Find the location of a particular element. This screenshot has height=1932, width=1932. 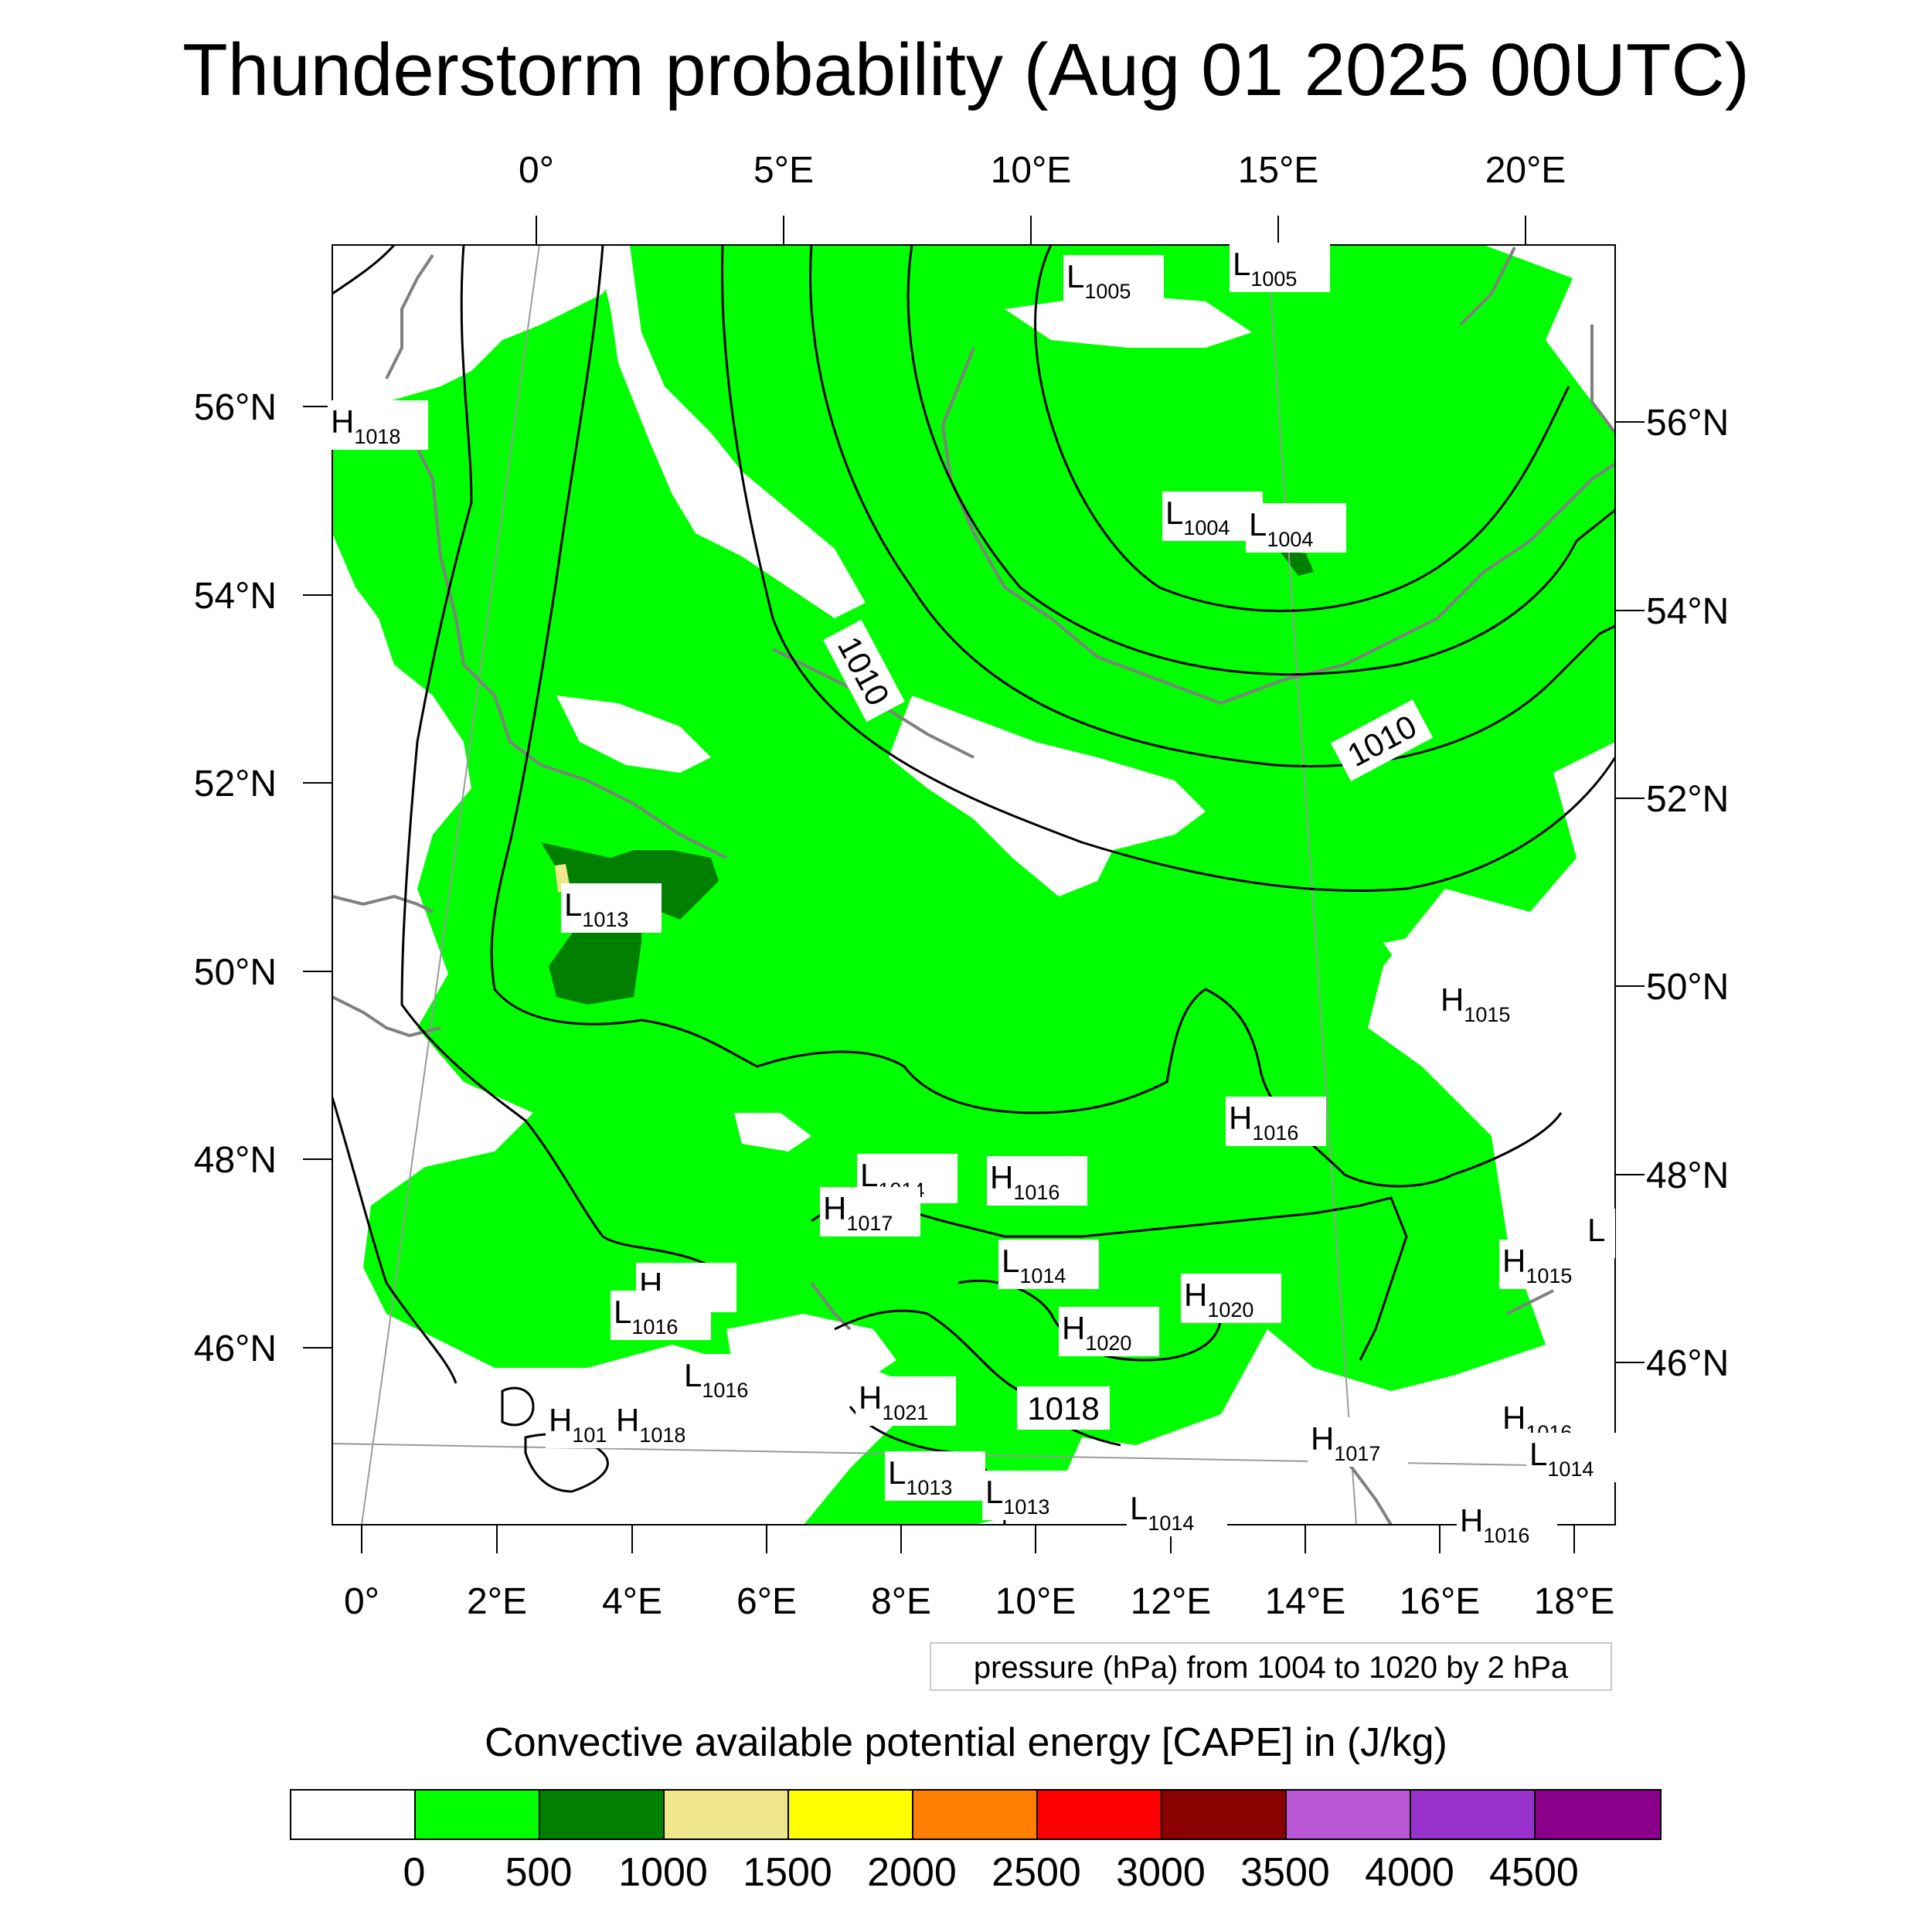

top-lon-label: 10°E is located at coordinates (1031, 170).